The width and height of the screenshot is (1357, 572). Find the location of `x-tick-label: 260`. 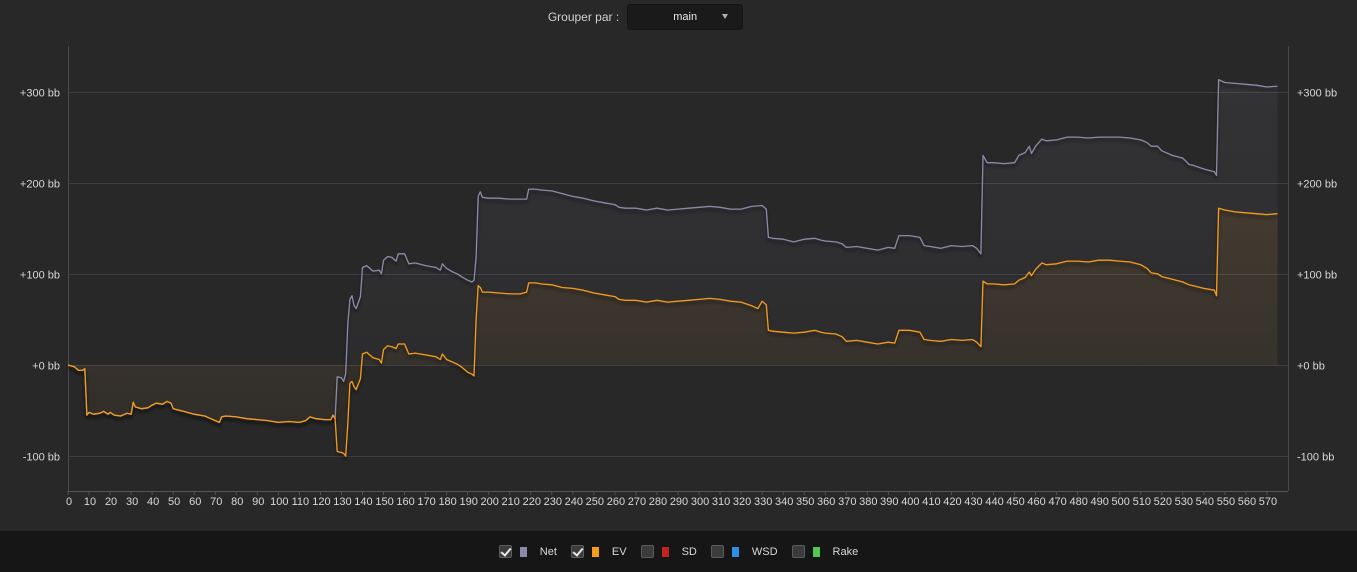

x-tick-label: 260 is located at coordinates (616, 502).